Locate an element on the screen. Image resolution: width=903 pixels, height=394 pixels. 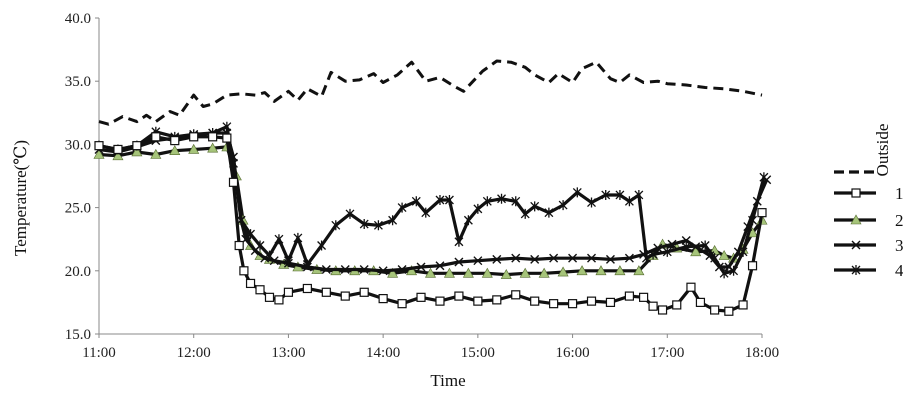
x-axis-ticks: 11:00 12:00 13:00 14:00 15:00 16:00 17:00 18:00 is located at coordinates (430, 347).